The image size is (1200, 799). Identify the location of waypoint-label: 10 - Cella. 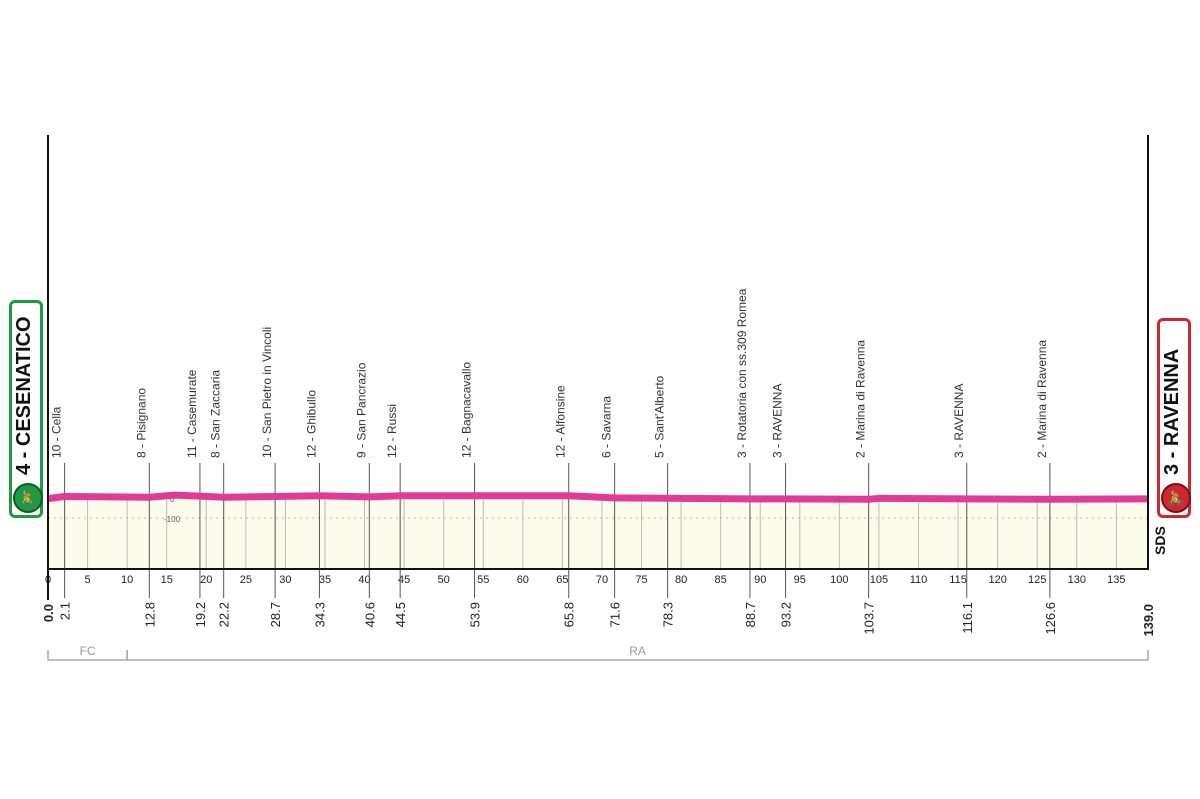
(57, 432).